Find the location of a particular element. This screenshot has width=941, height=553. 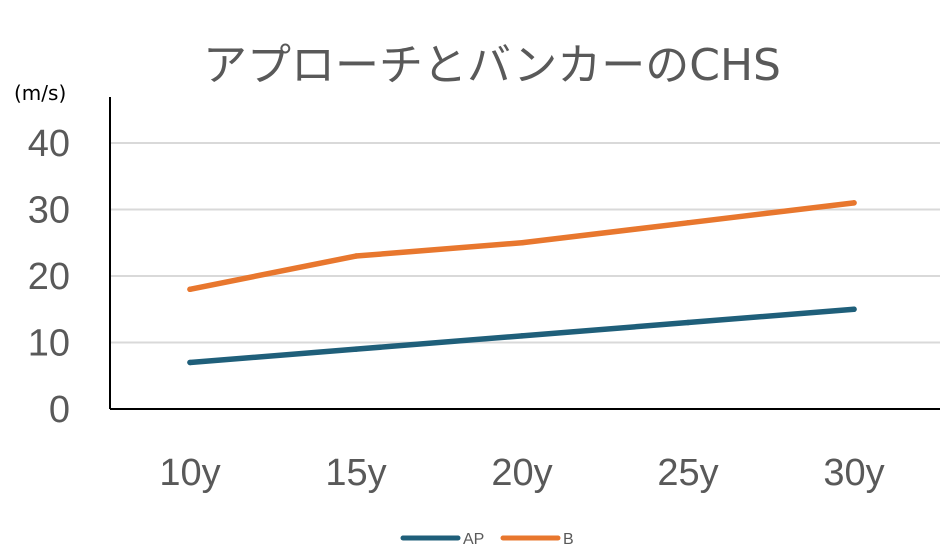

y-axis-unit-label: (m/s) is located at coordinates (40, 93).